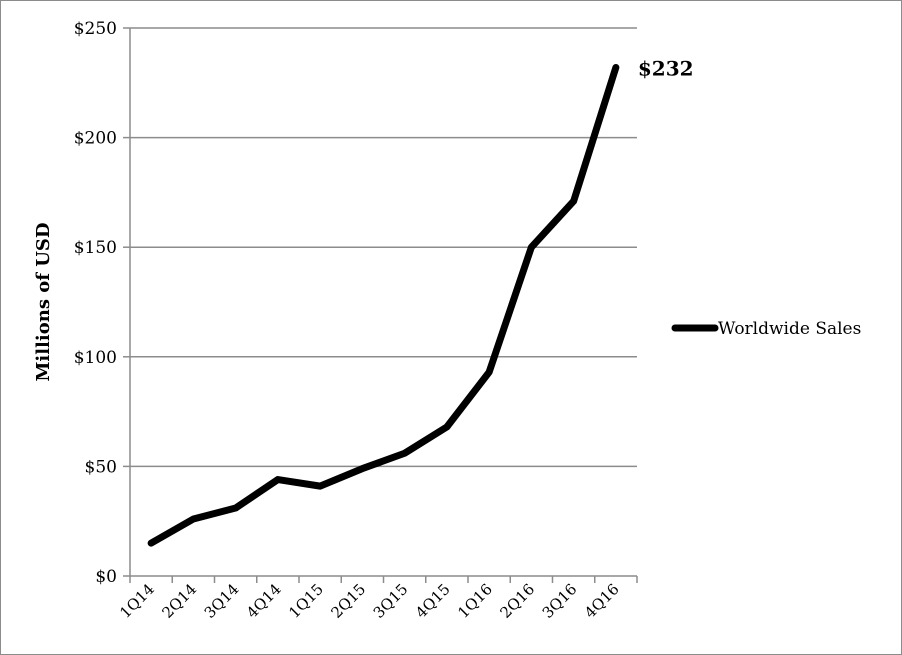 The height and width of the screenshot is (655, 902). What do you see at coordinates (789, 329) in the screenshot?
I see `legend-label: Worldwide Sales` at bounding box center [789, 329].